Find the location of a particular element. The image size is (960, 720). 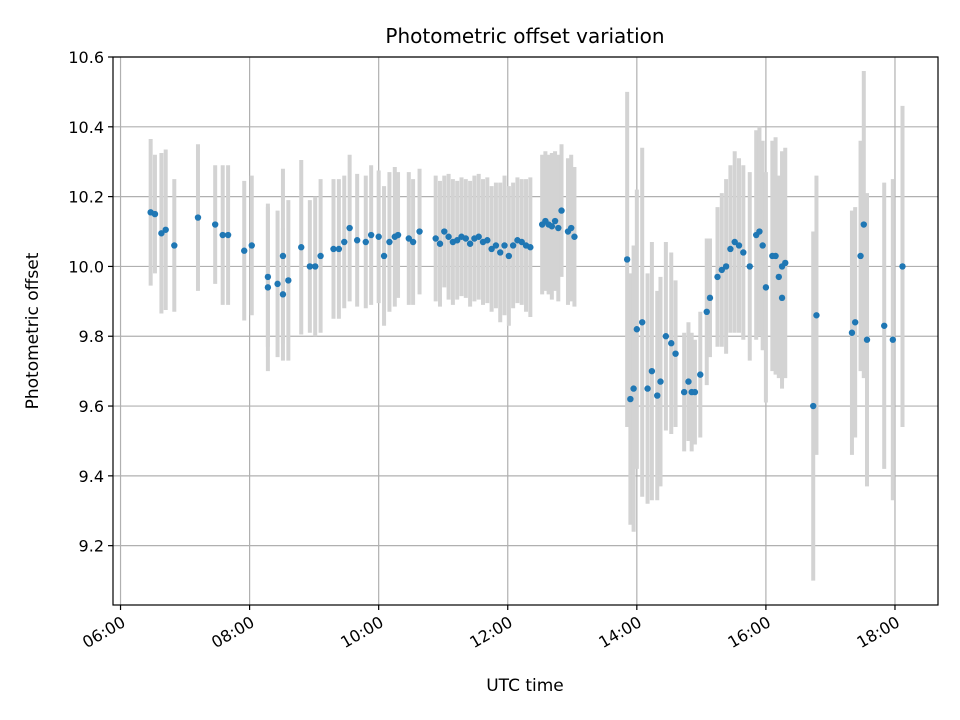

y-tick-label: 10.0 is located at coordinates (86, 266).